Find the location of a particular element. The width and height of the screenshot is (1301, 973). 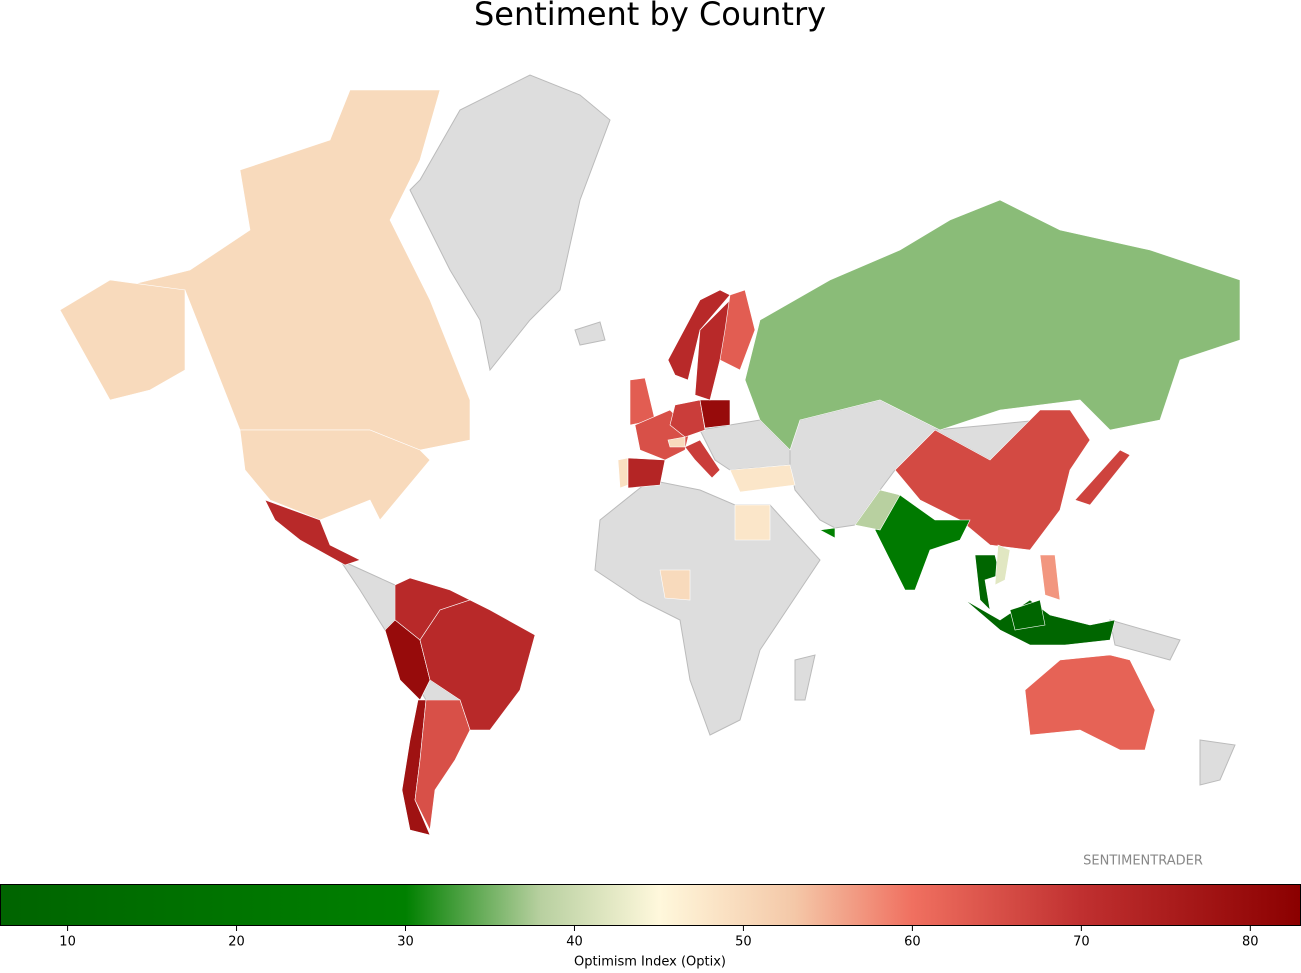

colorbar is located at coordinates (650, 905).